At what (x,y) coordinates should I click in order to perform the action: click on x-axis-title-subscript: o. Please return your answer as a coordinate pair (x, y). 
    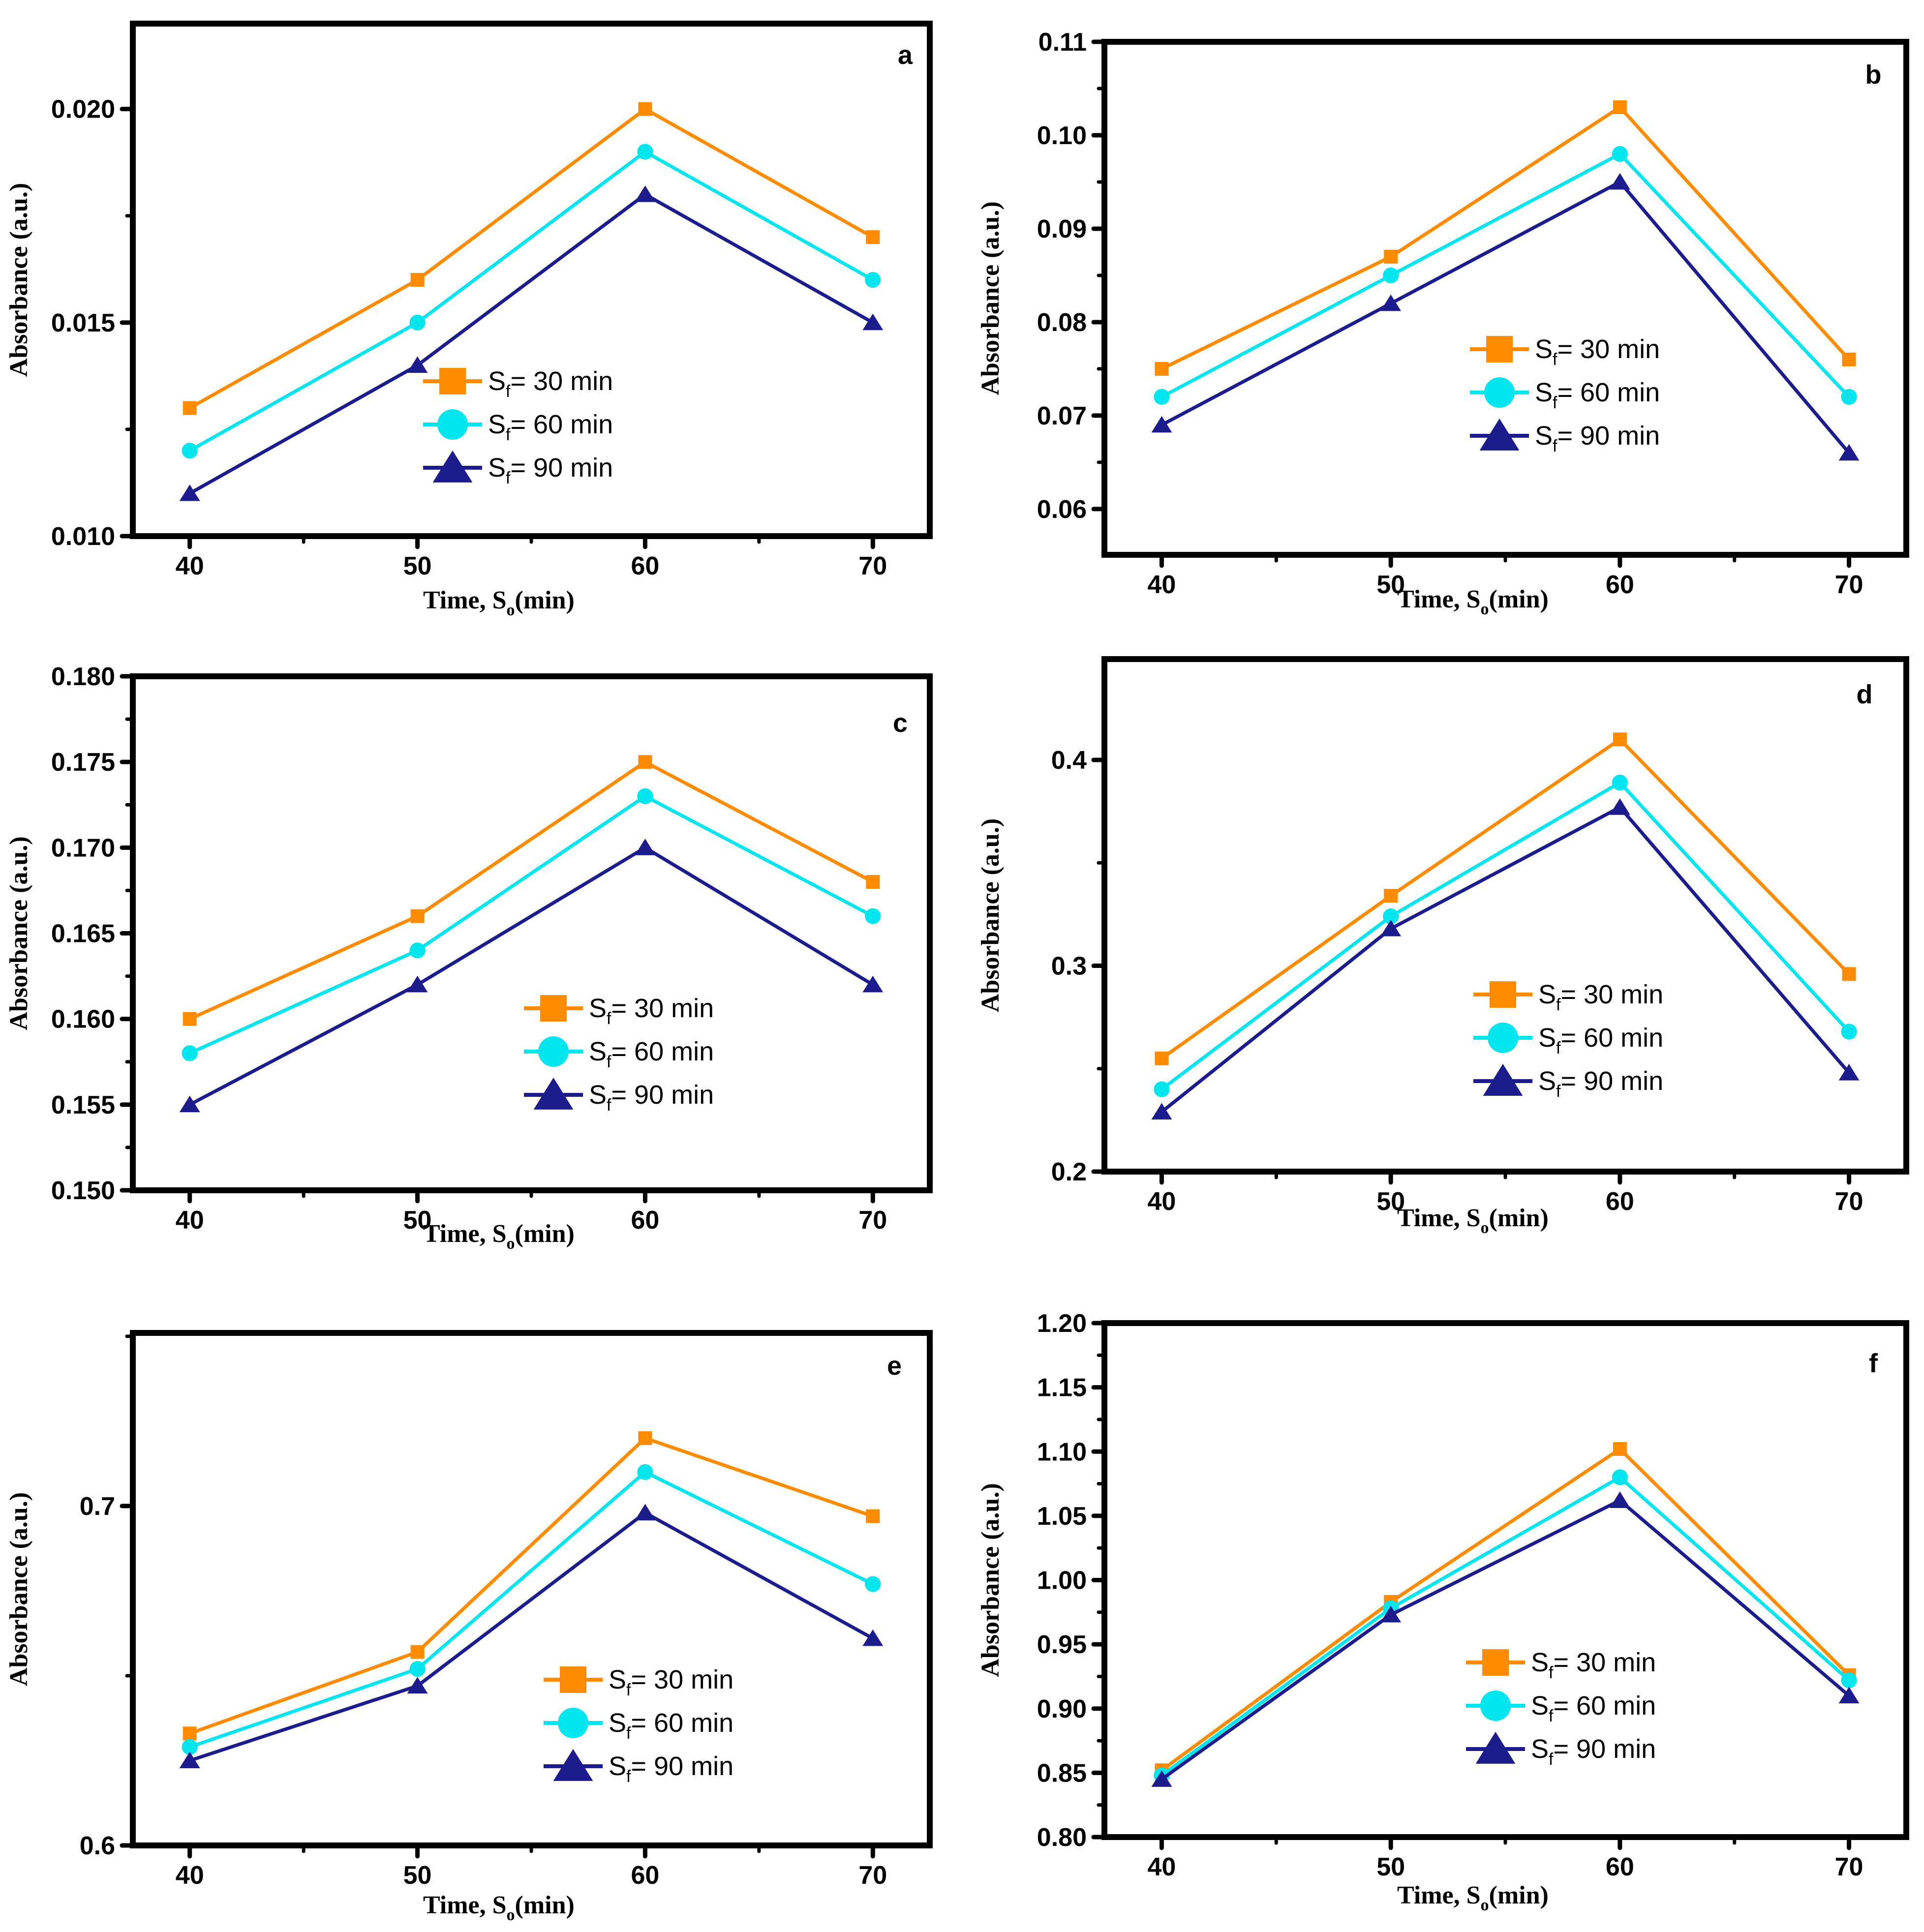
    Looking at the image, I should click on (1485, 609).